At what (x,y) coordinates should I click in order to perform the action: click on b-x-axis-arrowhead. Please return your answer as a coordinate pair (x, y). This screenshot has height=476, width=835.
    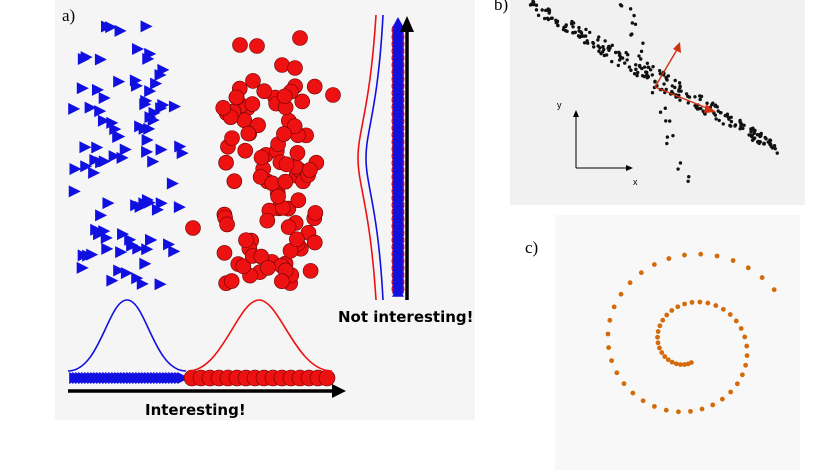
    Looking at the image, I should click on (629, 168).